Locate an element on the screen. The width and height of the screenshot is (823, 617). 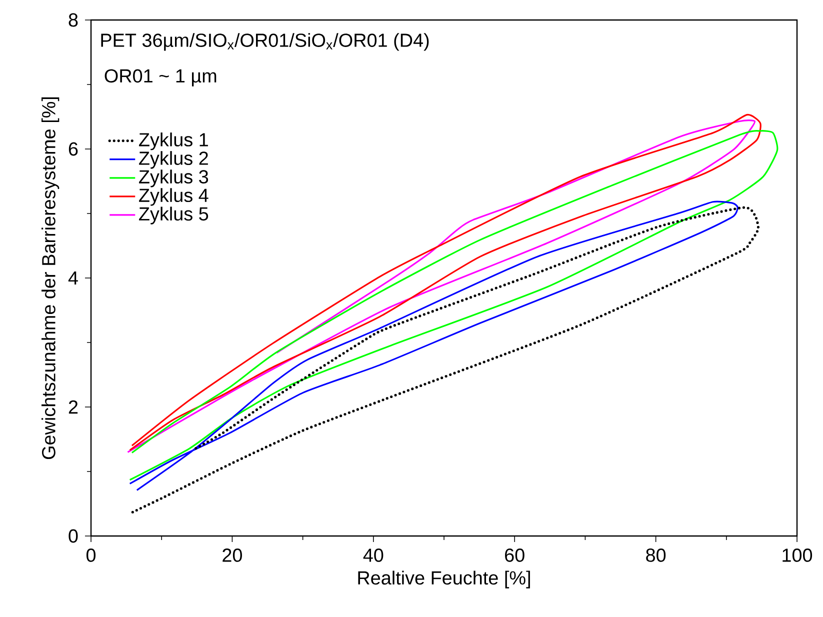
x-tick-label: 0 is located at coordinates (91, 555).